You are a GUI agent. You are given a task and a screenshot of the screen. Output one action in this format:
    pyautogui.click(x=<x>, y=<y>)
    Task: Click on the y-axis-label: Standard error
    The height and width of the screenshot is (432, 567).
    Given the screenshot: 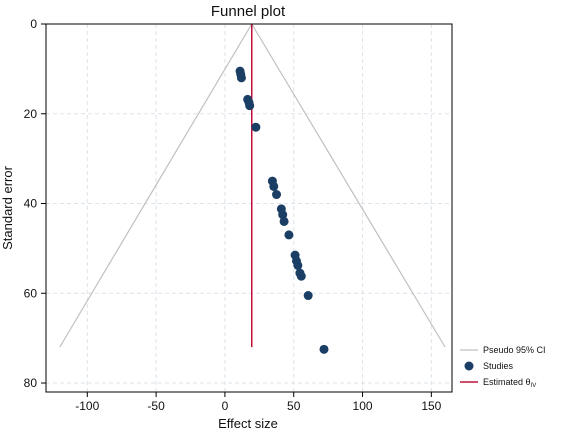 What is the action you would take?
    pyautogui.click(x=7, y=207)
    